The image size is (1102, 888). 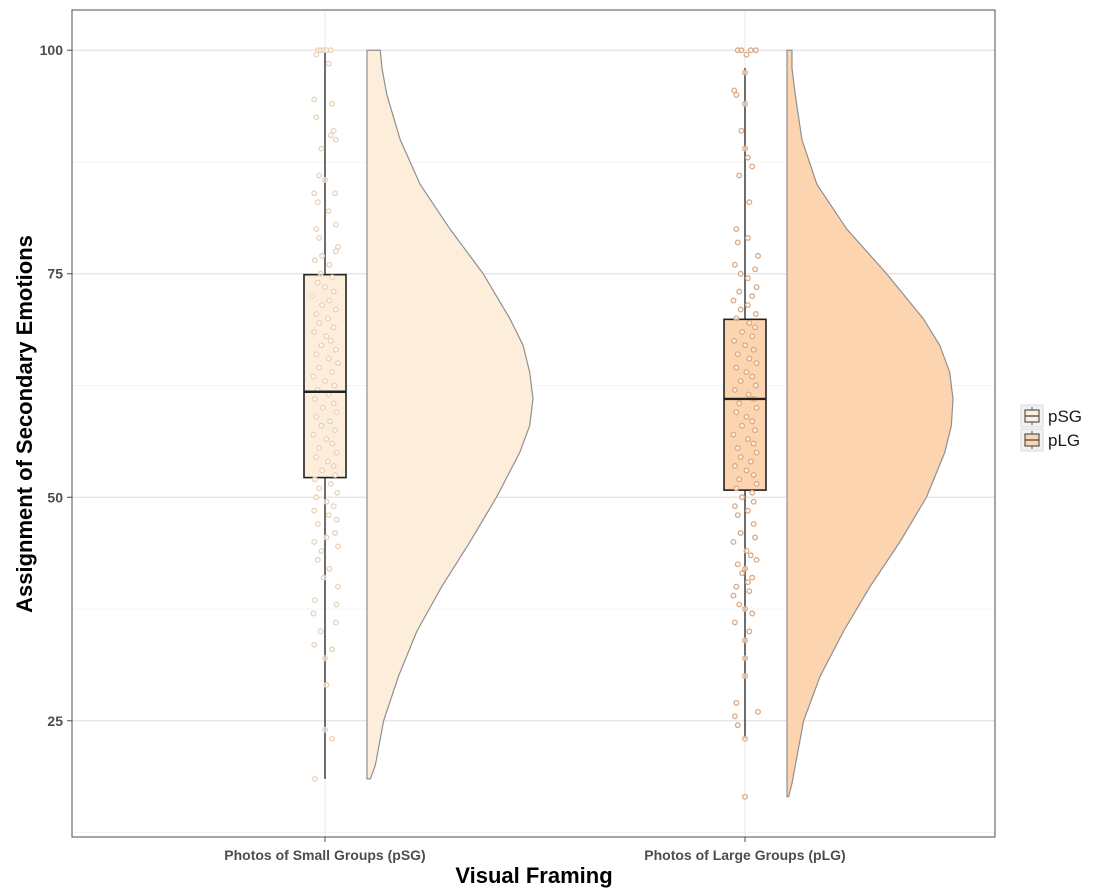 I want to click on box-iqr, so click(x=745, y=404).